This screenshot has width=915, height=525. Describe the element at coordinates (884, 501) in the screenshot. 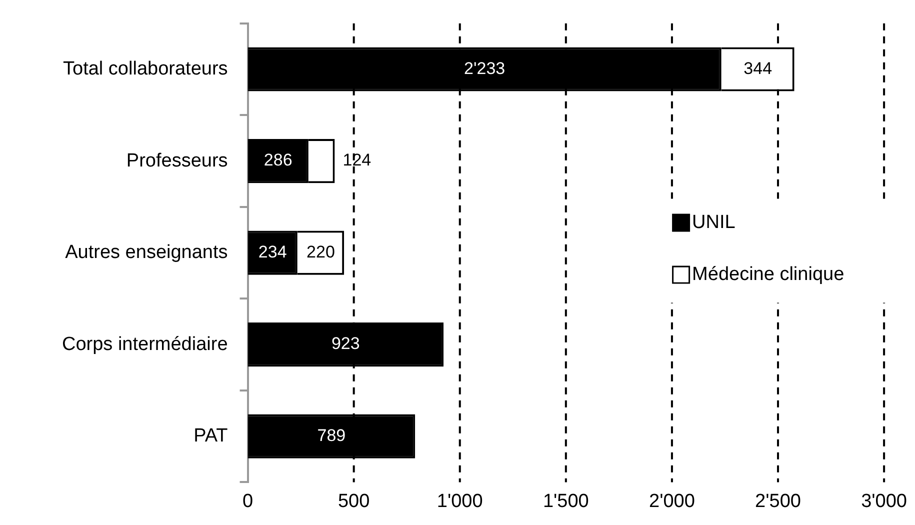

I see `x-tick-label: 3'000` at that location.